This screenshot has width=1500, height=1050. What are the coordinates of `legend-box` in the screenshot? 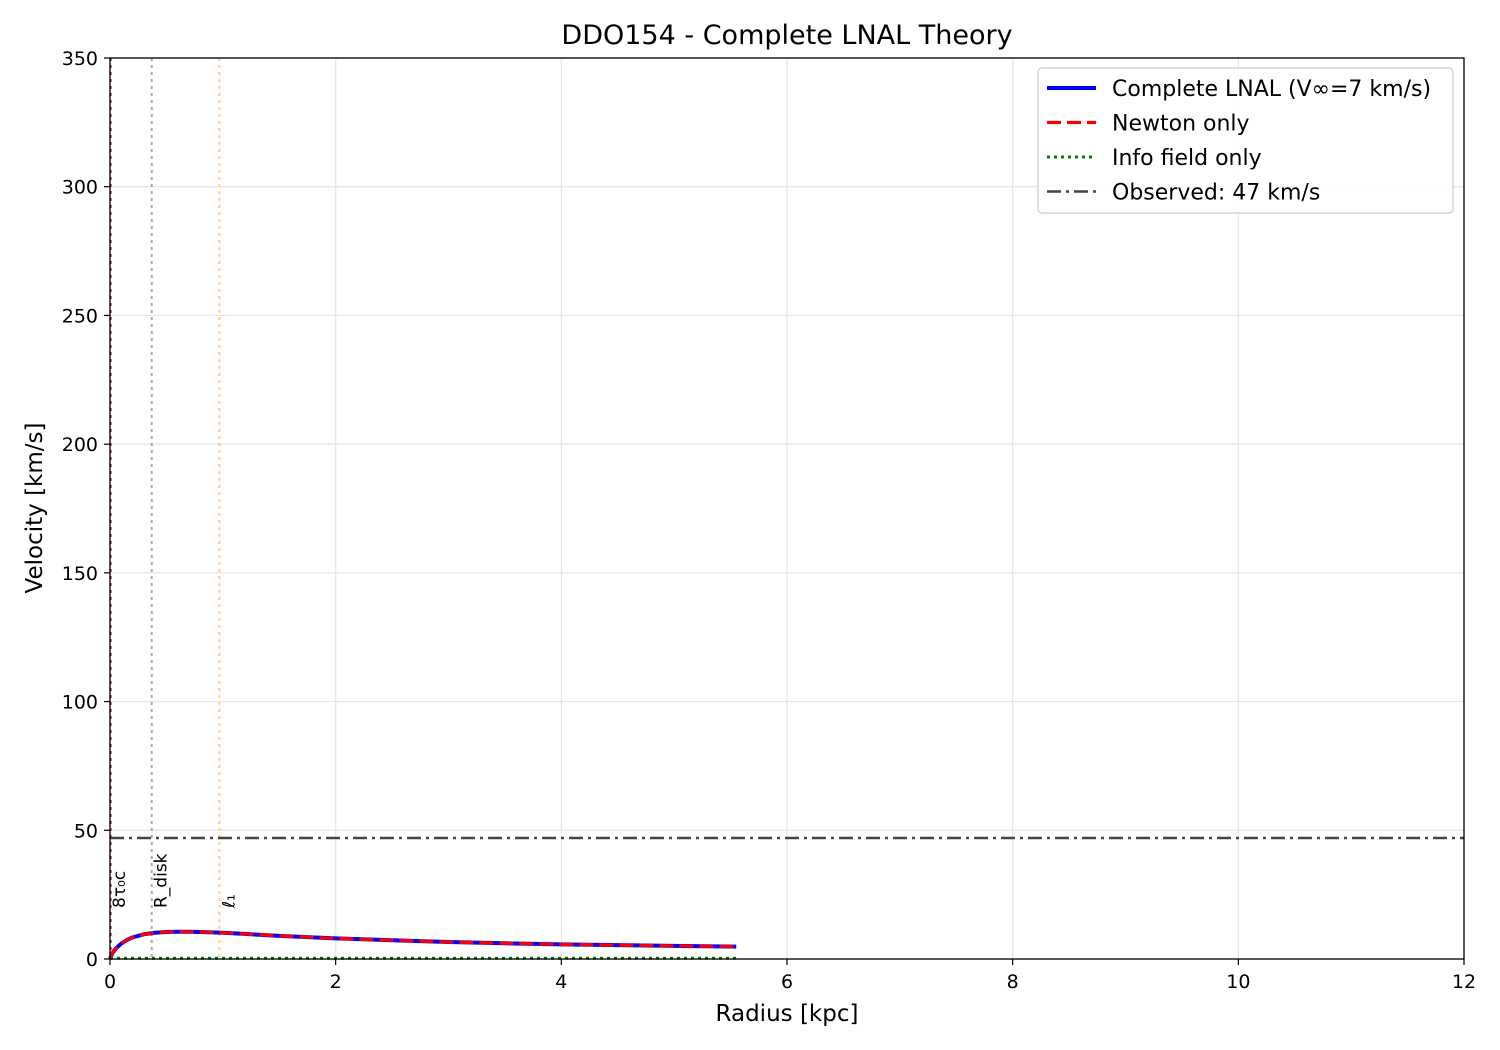 It's located at (1245, 140).